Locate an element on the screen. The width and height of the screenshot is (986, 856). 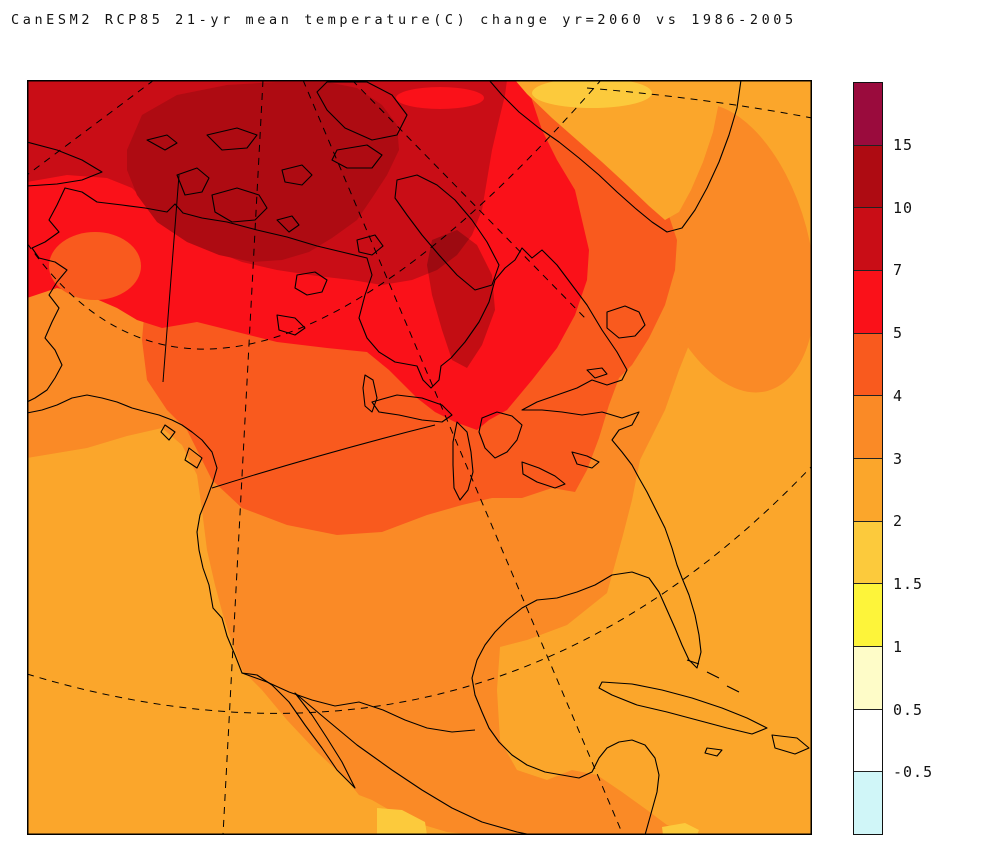
fill-red-lens-top is located at coordinates (440, 98).